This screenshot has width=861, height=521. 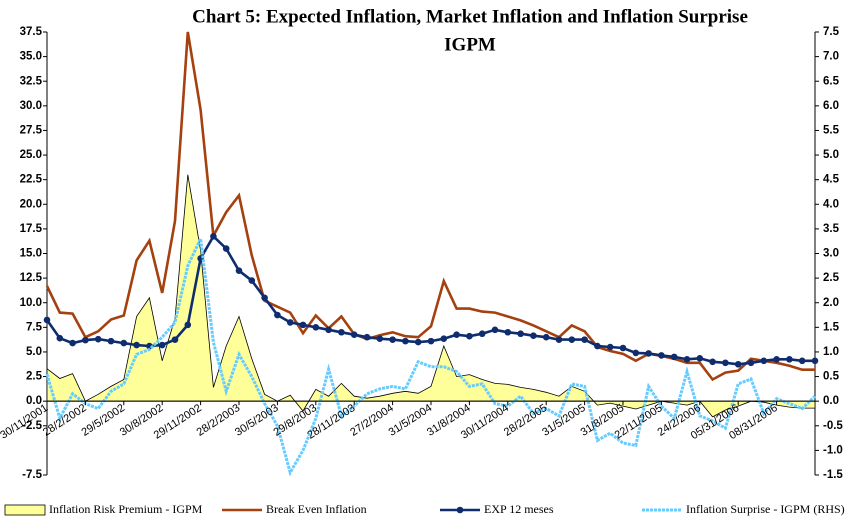 I want to click on y-tick-label: 2.5, so click(x=34, y=377).